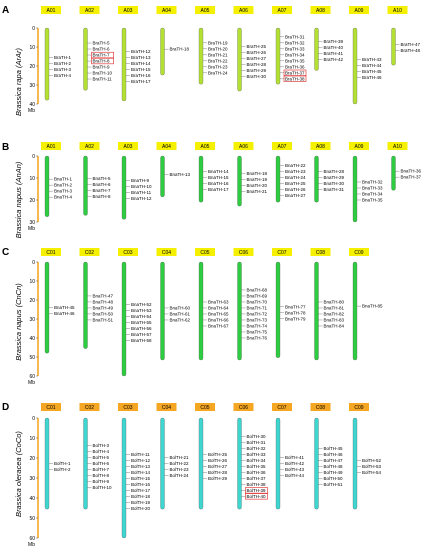  Describe the element at coordinates (257, 472) in the screenshot. I see `gene-label: BolTH-36` at that location.